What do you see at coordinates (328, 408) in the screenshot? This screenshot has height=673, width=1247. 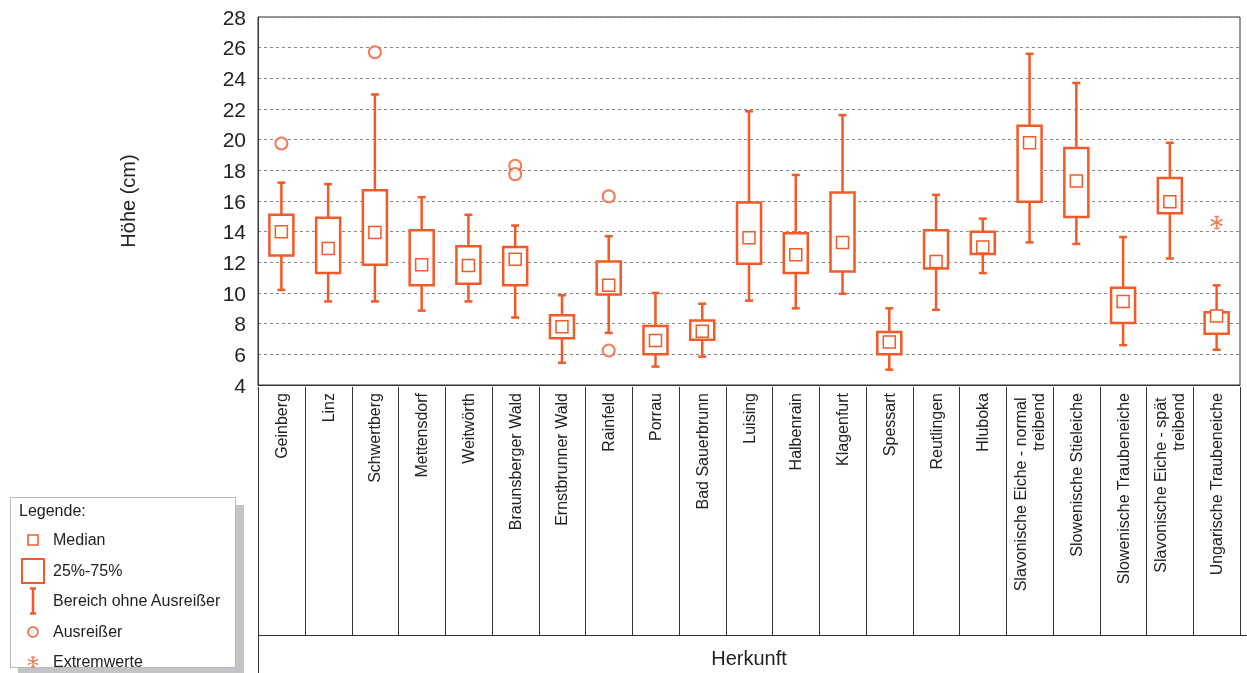 I see `x-tick-label: Linz` at bounding box center [328, 408].